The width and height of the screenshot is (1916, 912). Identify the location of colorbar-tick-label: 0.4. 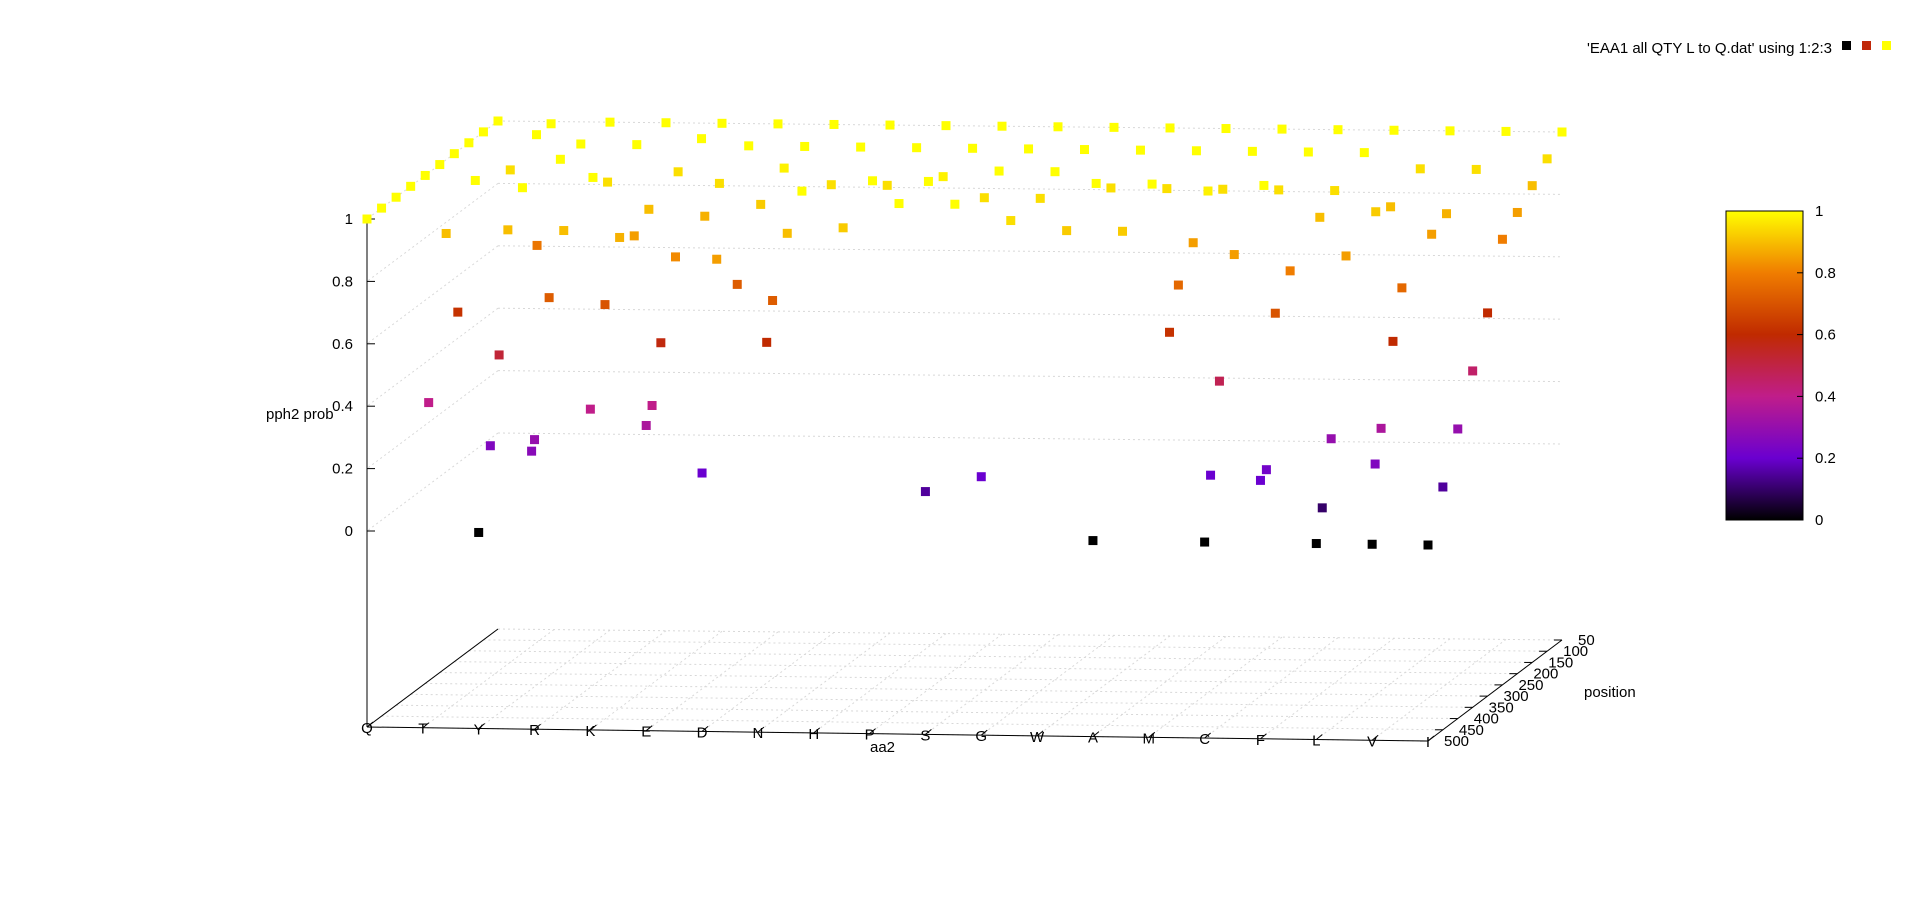
(1825, 396).